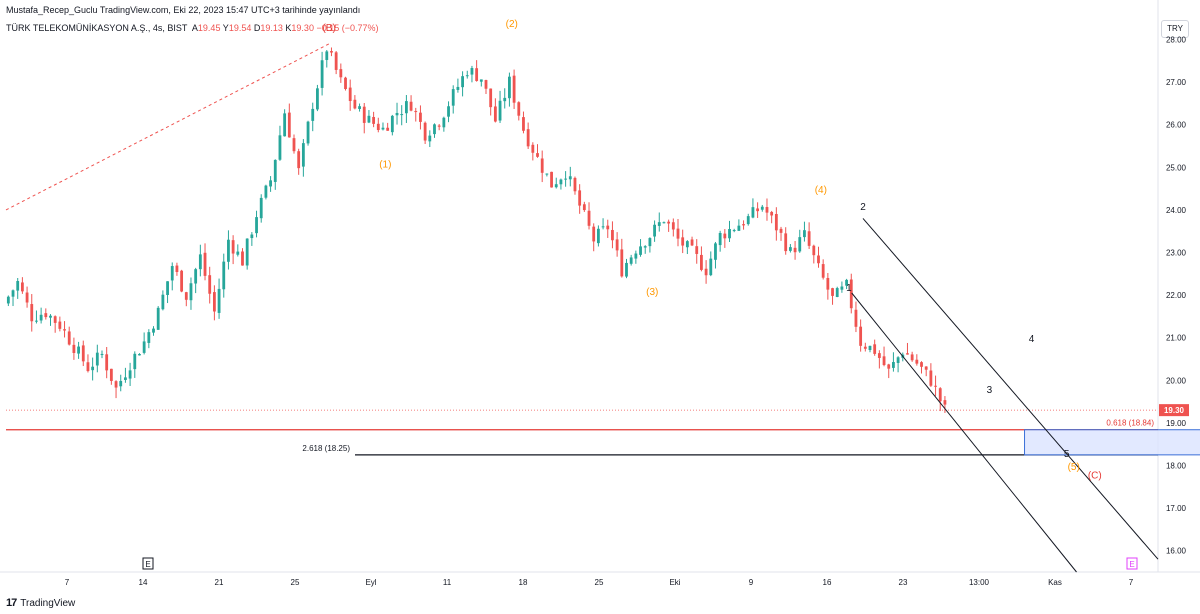 The height and width of the screenshot is (614, 1200). What do you see at coordinates (143, 582) in the screenshot?
I see `x-tick-label: 14` at bounding box center [143, 582].